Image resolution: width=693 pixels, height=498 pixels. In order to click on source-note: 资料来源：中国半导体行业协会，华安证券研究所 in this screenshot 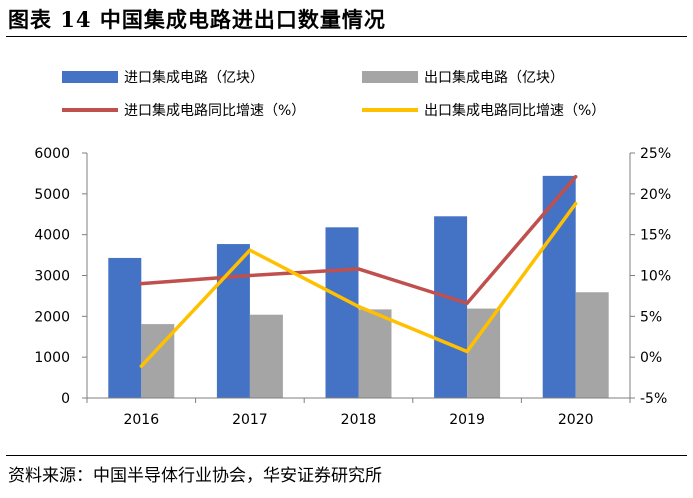, I will do `click(195, 476)`.